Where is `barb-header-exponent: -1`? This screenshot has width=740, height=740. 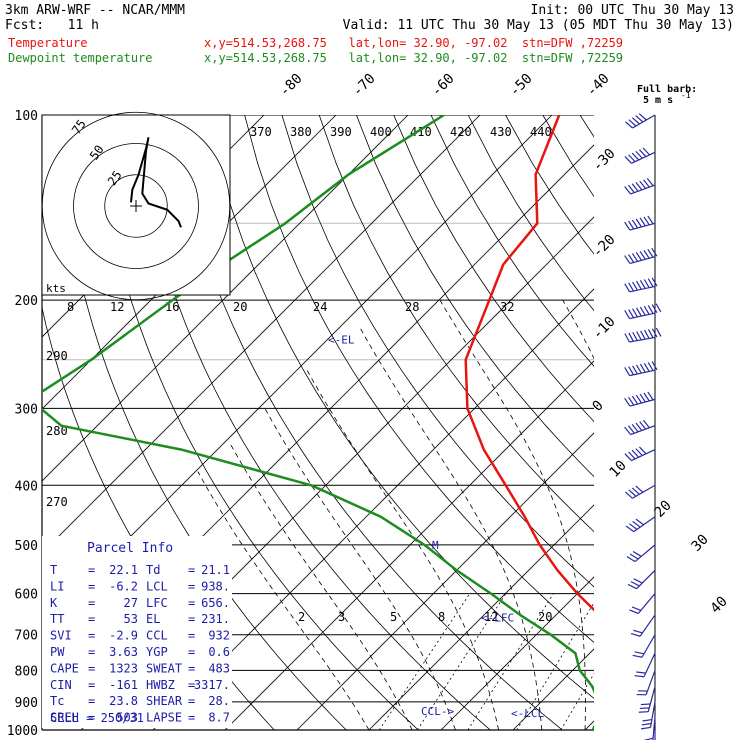 barb-header-exponent: -1 is located at coordinates (686, 95).